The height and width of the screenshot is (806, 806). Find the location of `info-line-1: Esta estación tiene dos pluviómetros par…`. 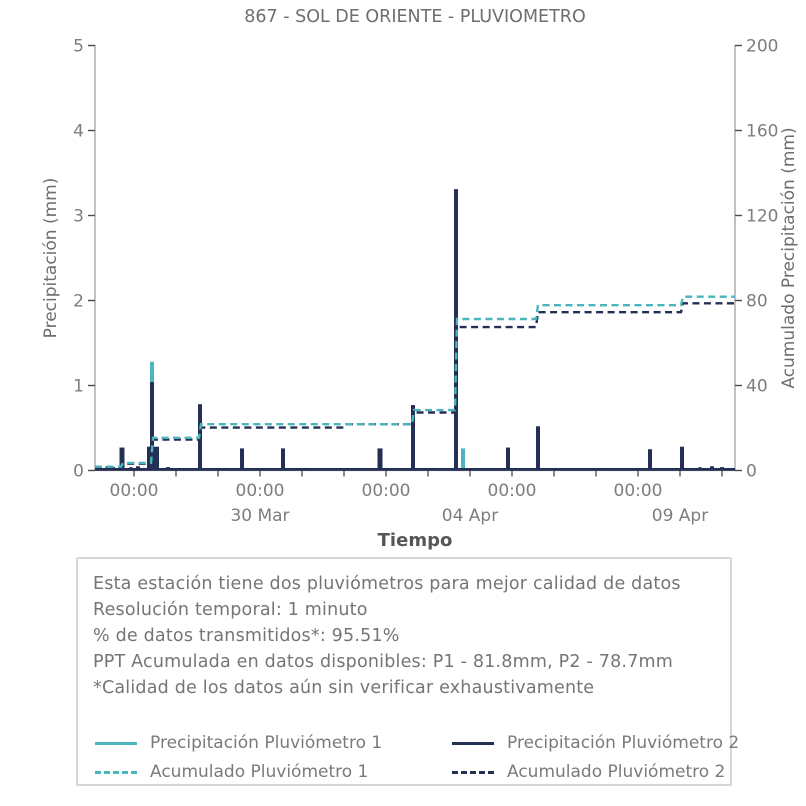

info-line-1: Esta estación tiene dos pluviómetros par… is located at coordinates (387, 584).